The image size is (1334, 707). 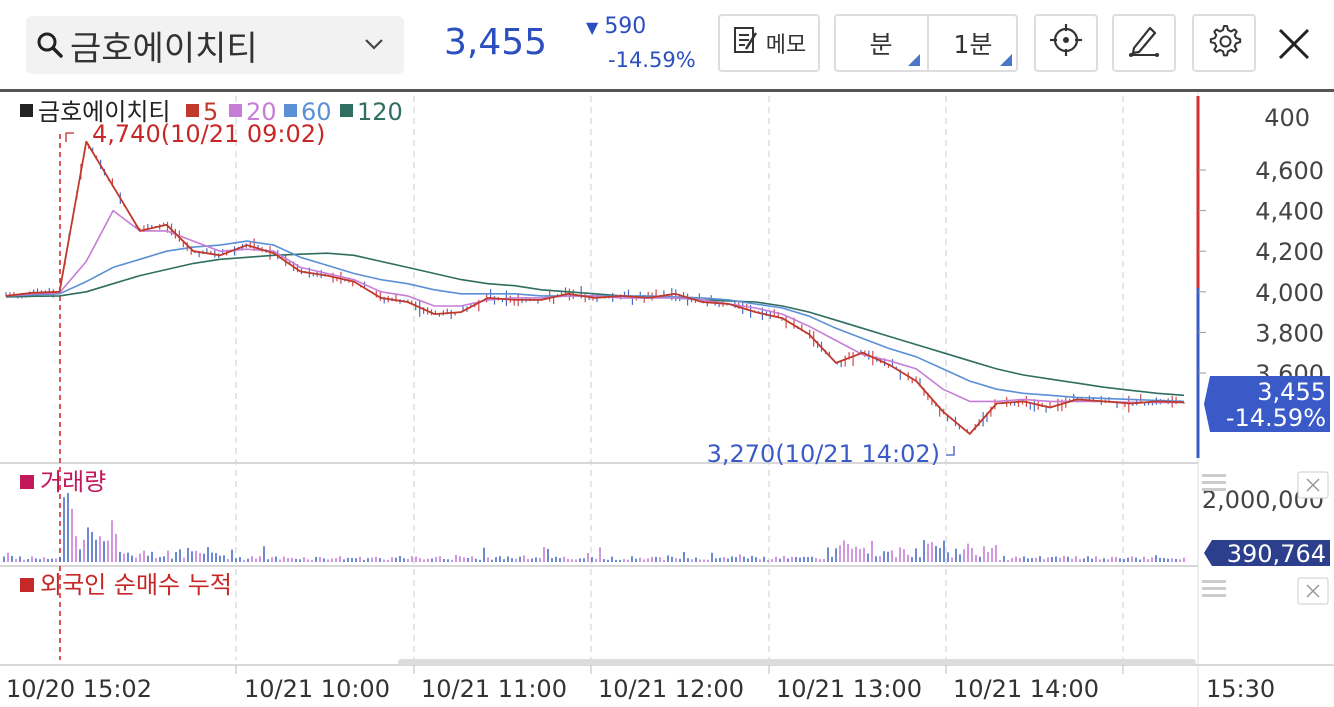 I want to click on legend-swatch-stock, so click(x=26, y=110).